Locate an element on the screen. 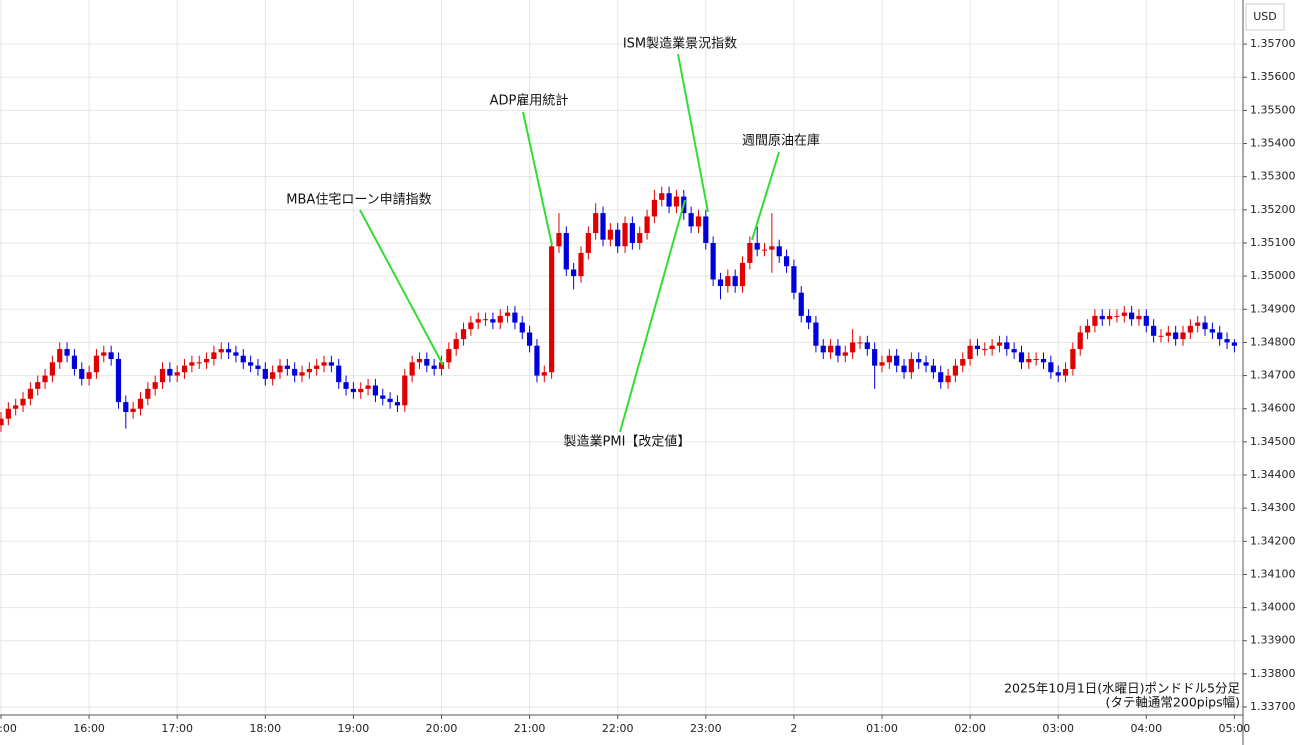  y-tick-label: 1.34800 is located at coordinates (1273, 341).